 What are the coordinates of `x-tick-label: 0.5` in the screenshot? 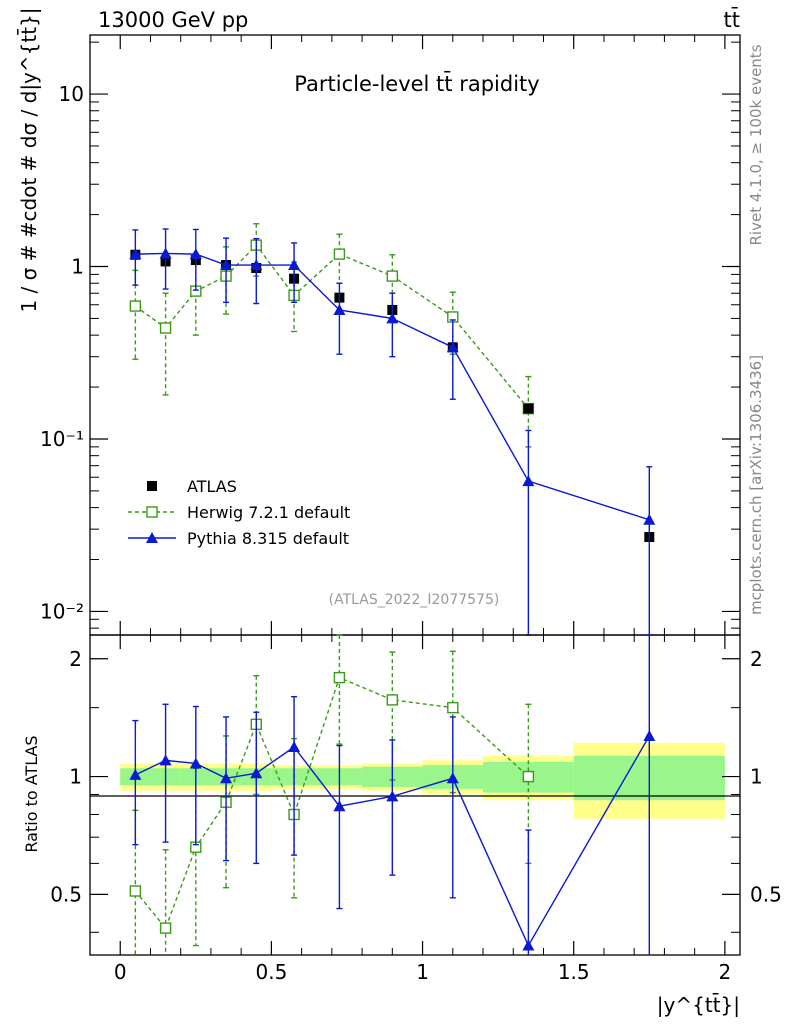 It's located at (271, 972).